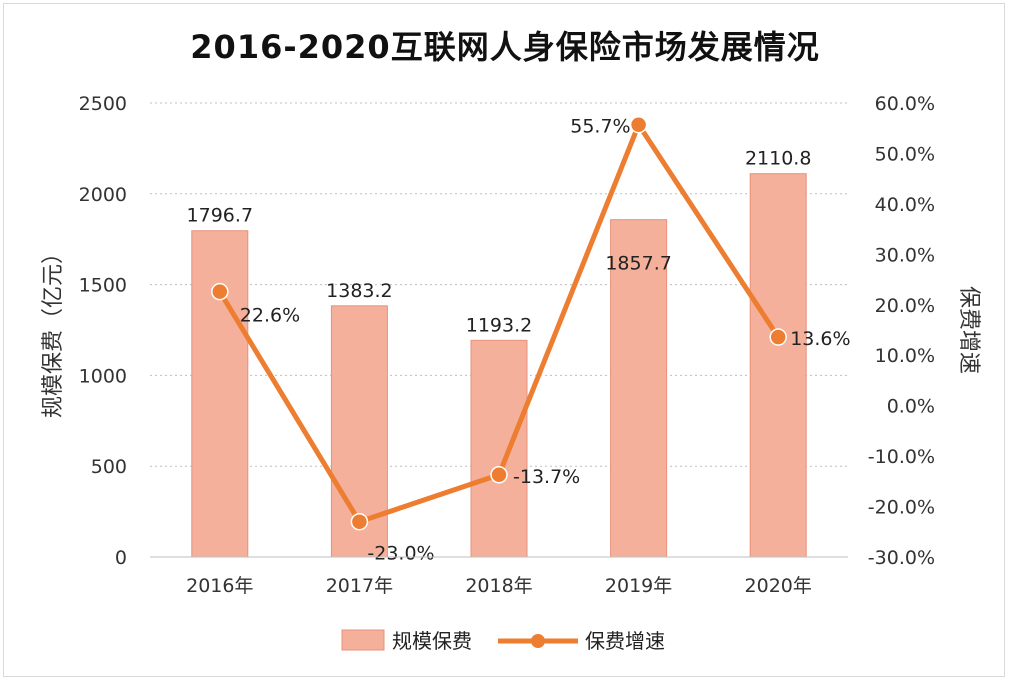 Image resolution: width=1010 pixels, height=682 pixels. What do you see at coordinates (638, 586) in the screenshot?
I see `x-tick-label: 2019年` at bounding box center [638, 586].